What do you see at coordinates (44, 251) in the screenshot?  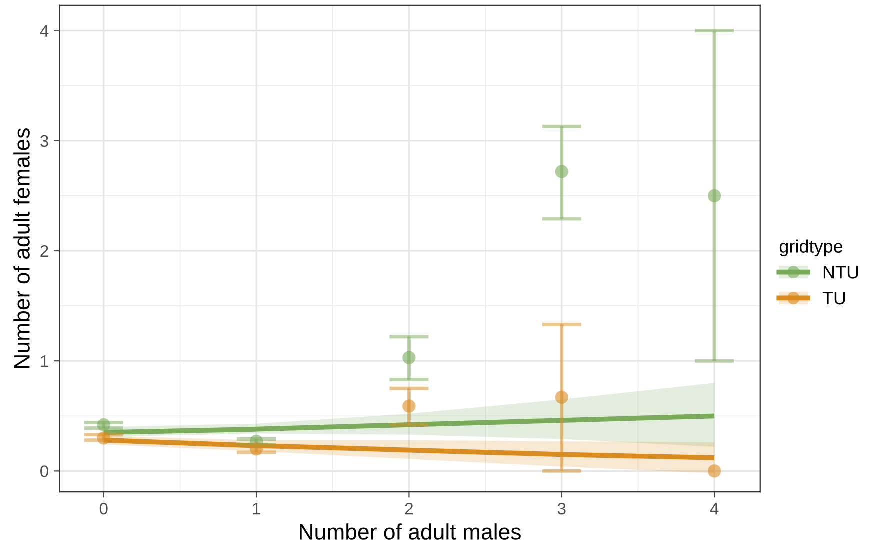 I see `y-tick-label: 2` at bounding box center [44, 251].